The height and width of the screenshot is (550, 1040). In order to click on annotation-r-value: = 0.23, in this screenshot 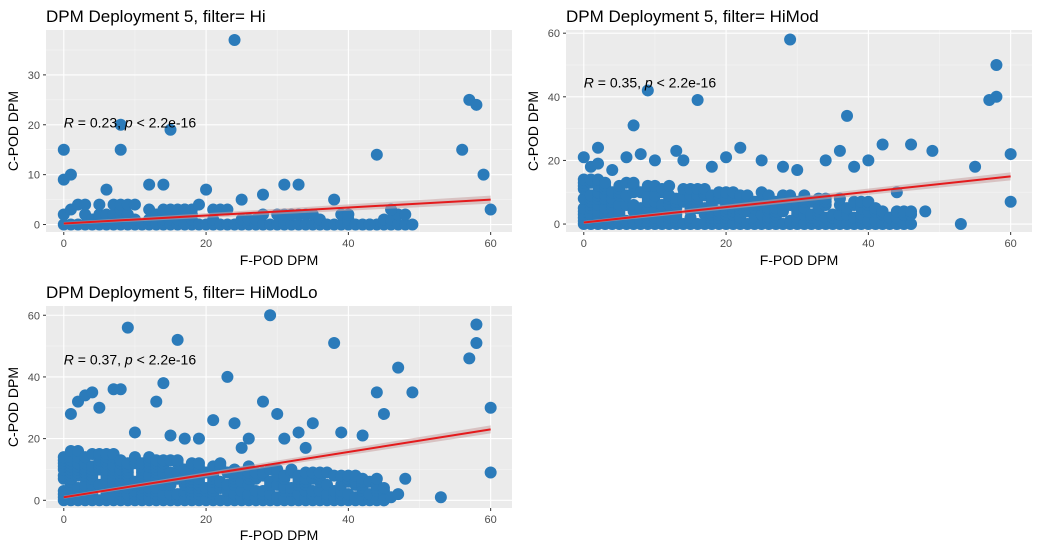, I will do `click(99, 122)`.